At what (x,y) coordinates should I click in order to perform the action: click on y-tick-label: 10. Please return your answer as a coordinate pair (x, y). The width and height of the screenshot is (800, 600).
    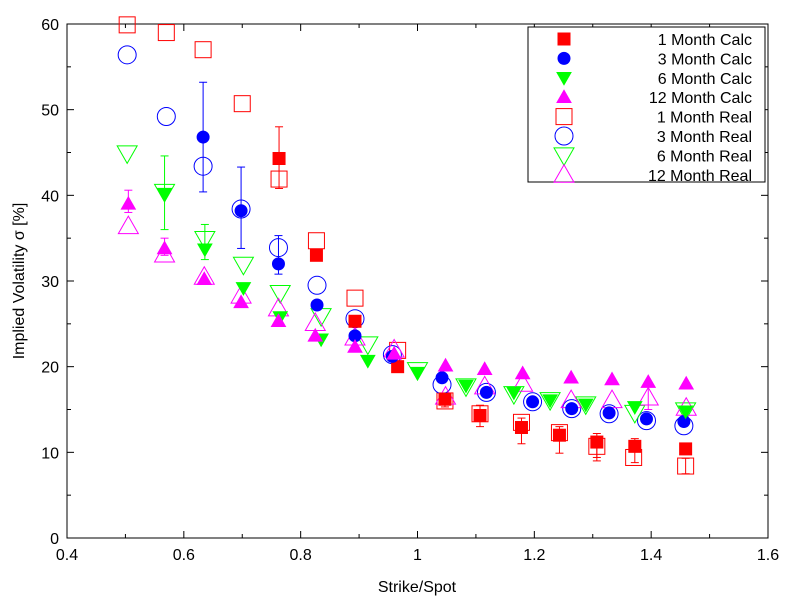
    Looking at the image, I should click on (50, 453).